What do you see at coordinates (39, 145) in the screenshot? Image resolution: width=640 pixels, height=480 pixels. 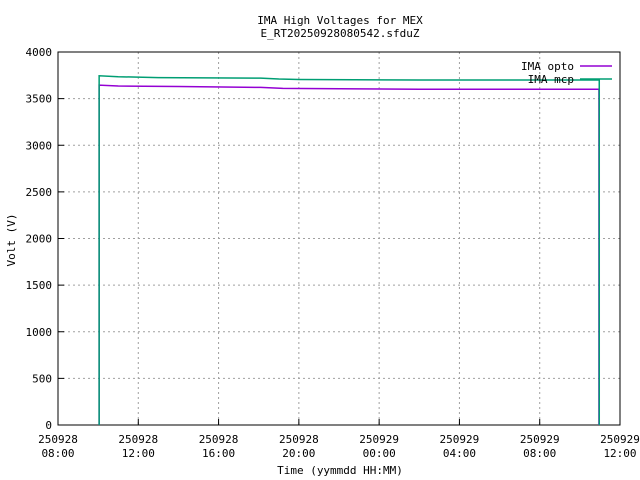 I see `y-tick-label: 3000` at bounding box center [39, 145].